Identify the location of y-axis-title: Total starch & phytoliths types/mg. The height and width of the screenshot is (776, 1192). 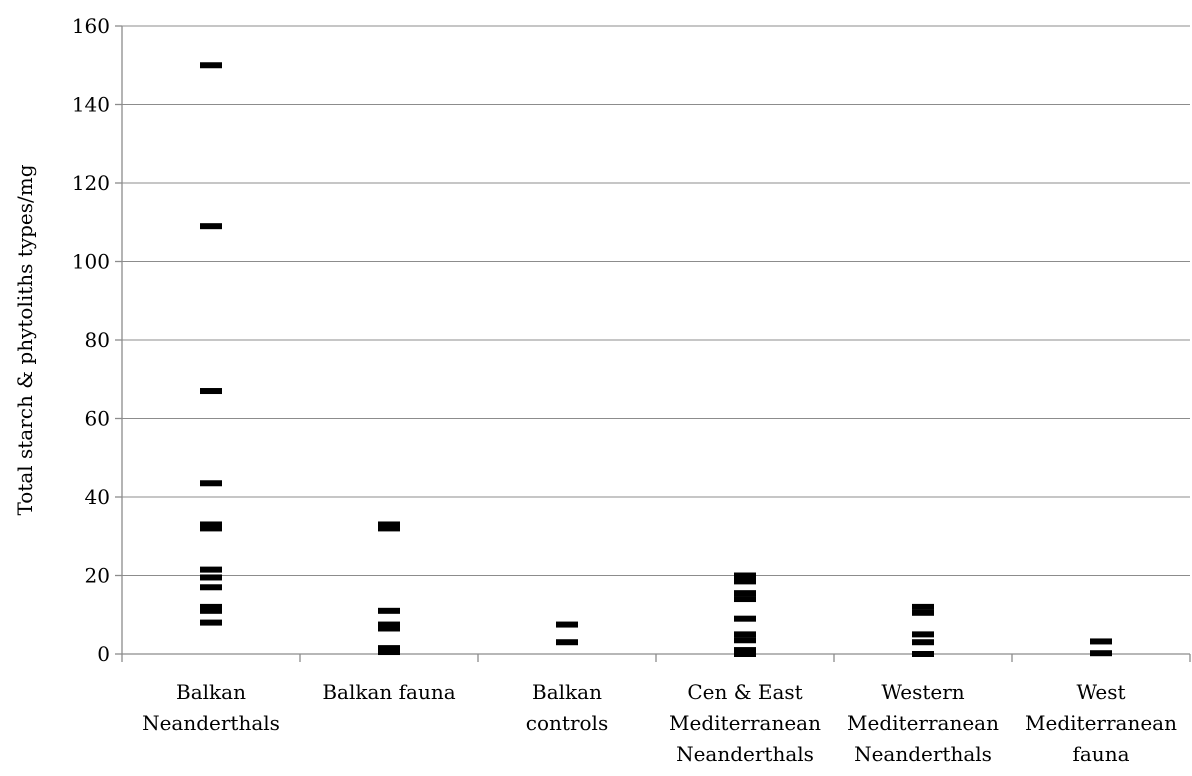
(25, 339).